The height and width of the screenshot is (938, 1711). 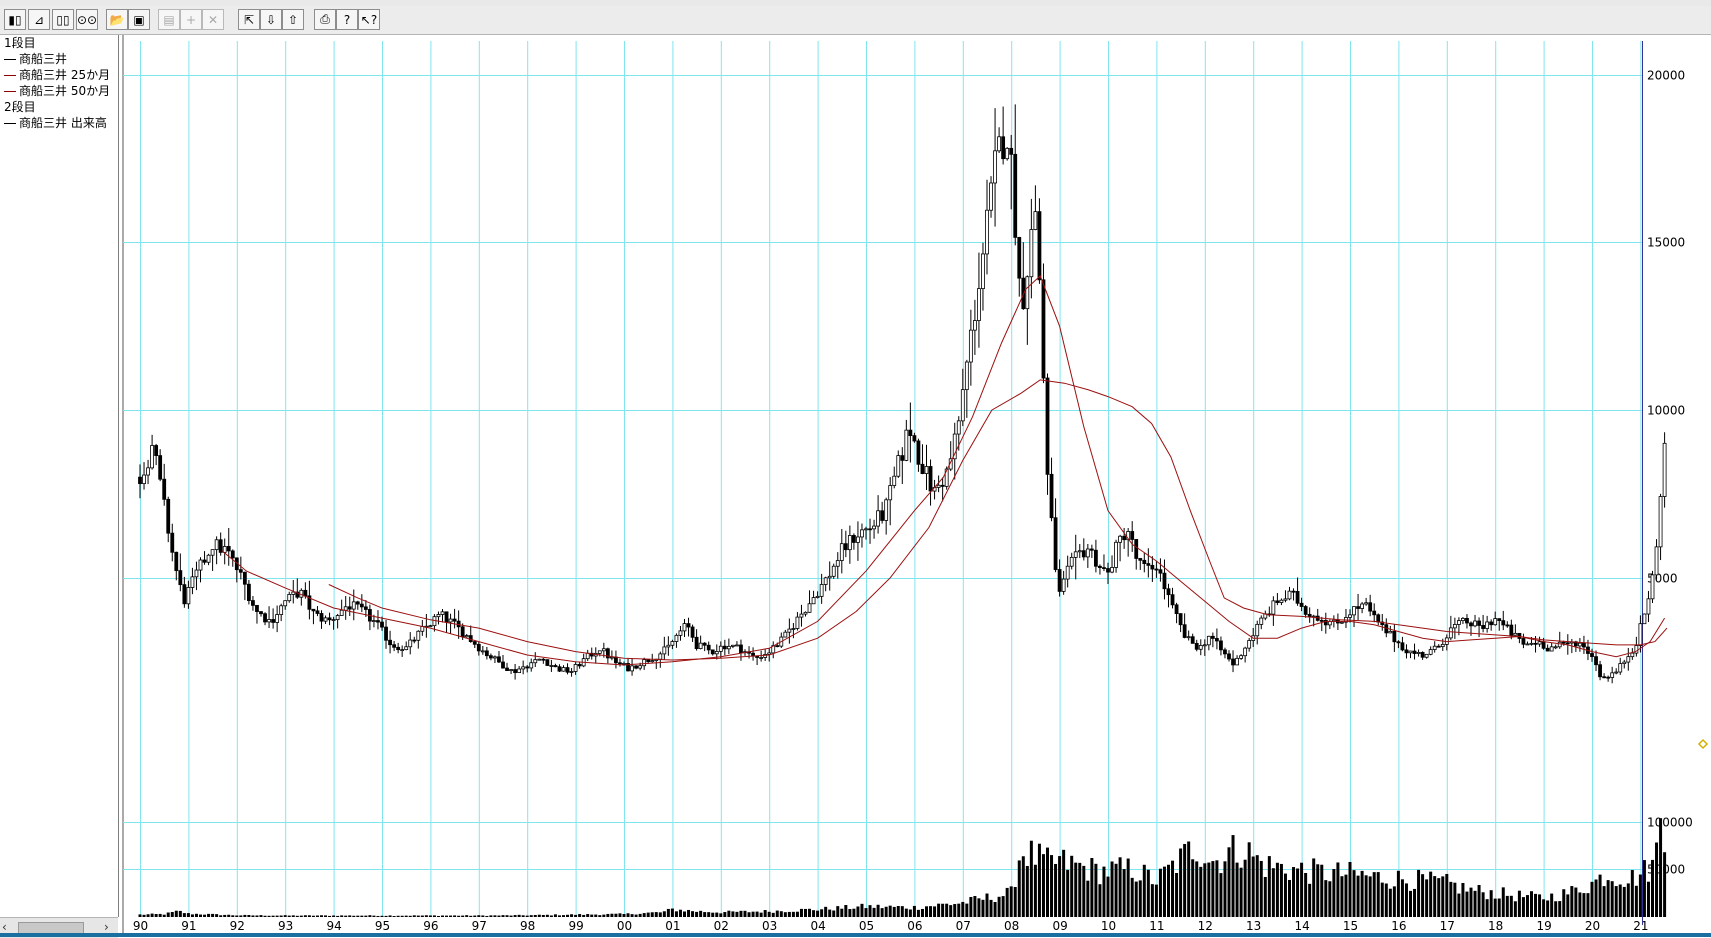 I want to click on save-disk-button: ▣, so click(x=139, y=19).